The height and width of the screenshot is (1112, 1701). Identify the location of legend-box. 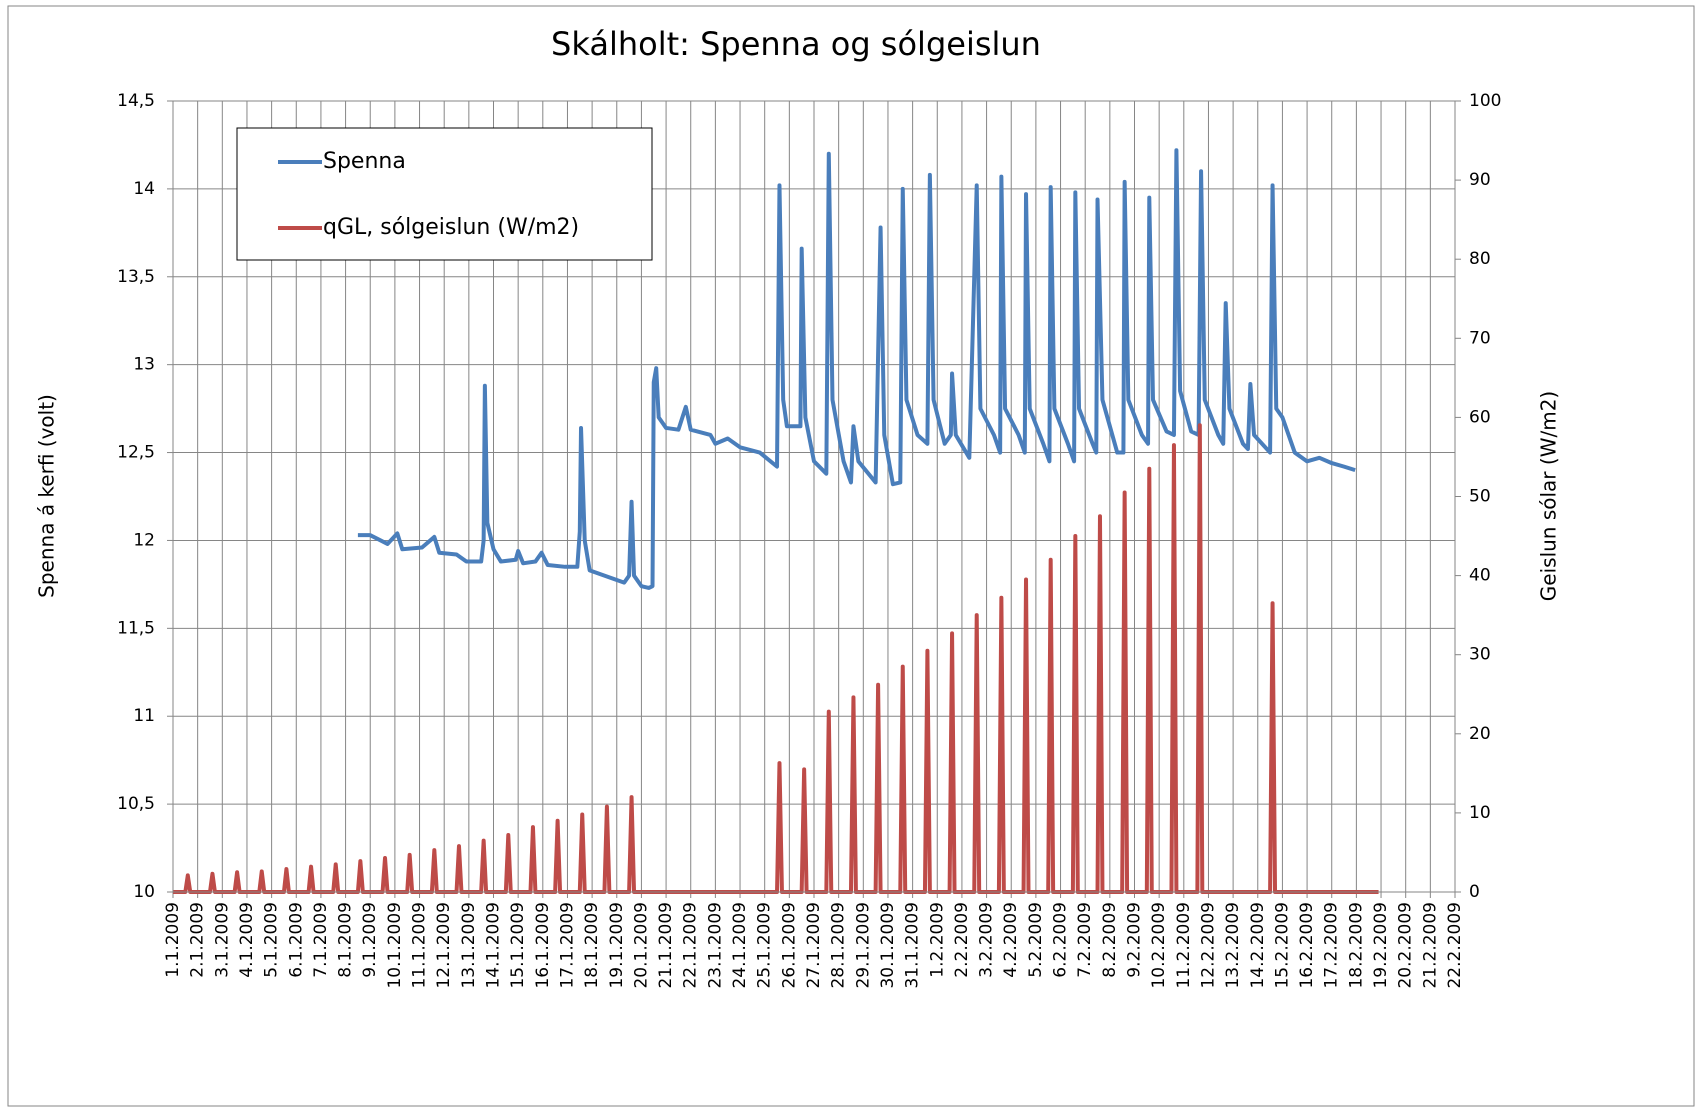
(444, 194).